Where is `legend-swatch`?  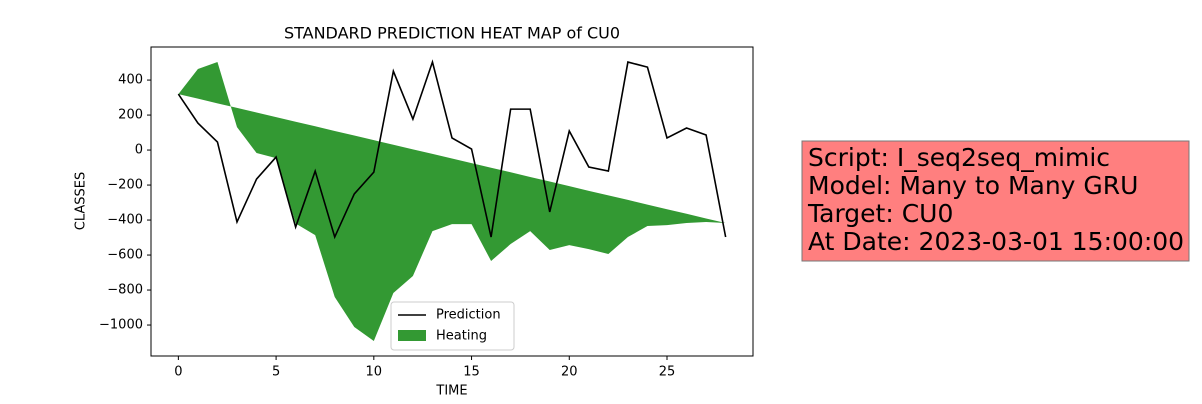
legend-swatch is located at coordinates (412, 335).